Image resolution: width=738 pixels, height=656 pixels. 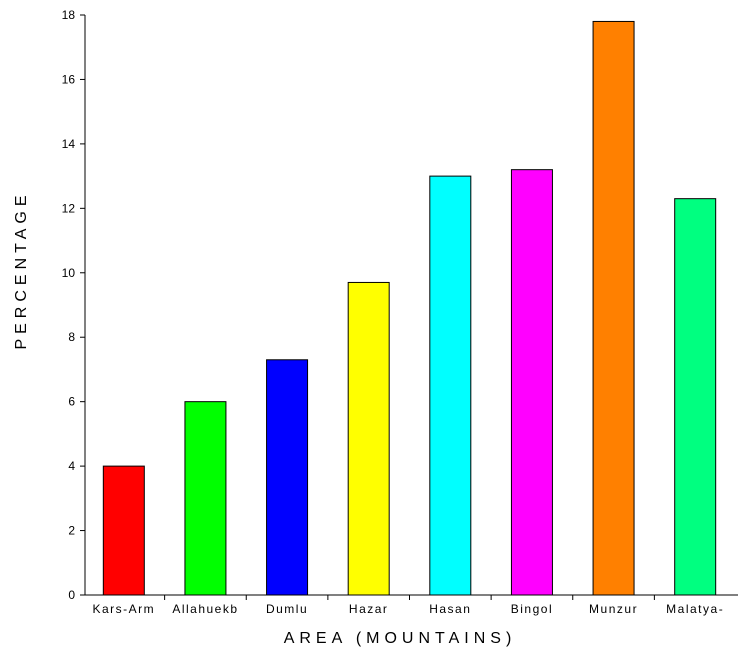 I want to click on y-tick-label: 8, so click(x=71, y=337).